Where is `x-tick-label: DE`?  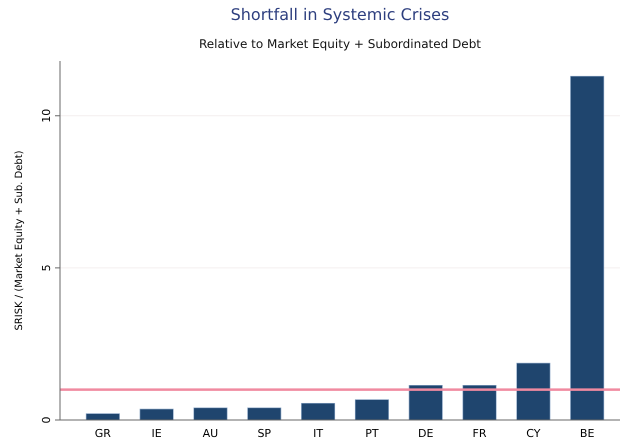
x-tick-label: DE is located at coordinates (426, 433).